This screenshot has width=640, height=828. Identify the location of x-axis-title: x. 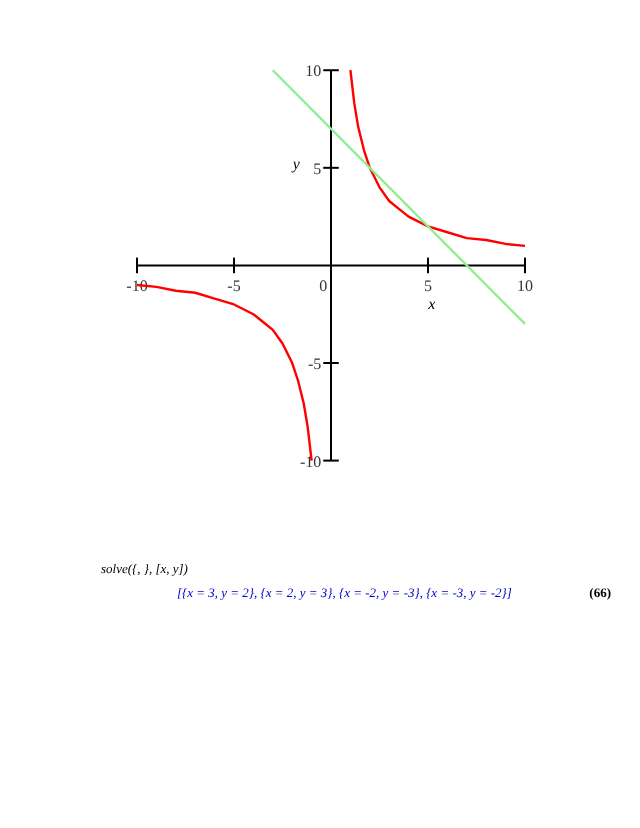
(431, 303).